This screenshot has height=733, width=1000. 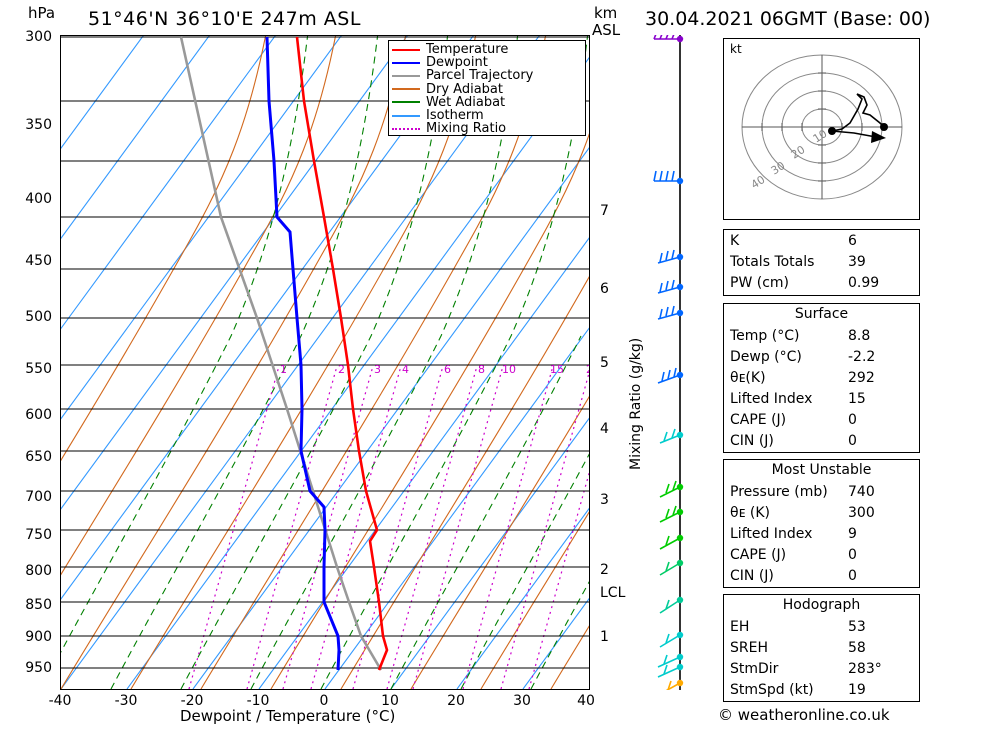 I want to click on hodograph-end-marker, so click(x=884, y=127).